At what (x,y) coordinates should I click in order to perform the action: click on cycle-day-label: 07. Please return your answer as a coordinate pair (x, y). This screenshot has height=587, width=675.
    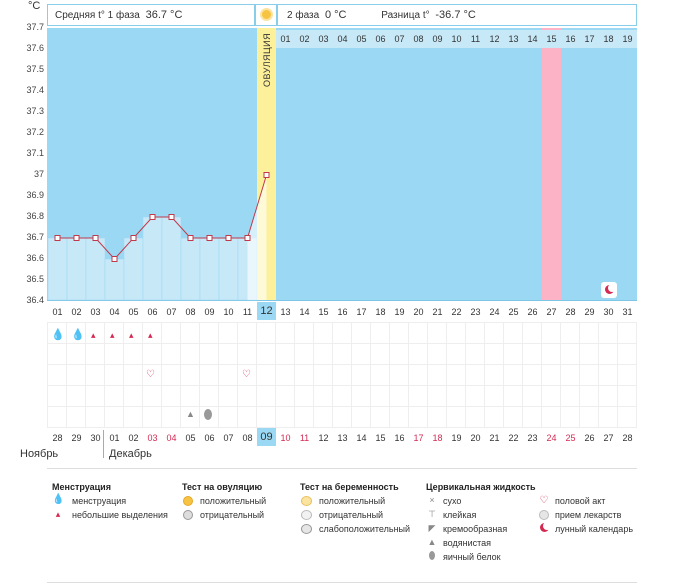
    Looking at the image, I should click on (171, 312).